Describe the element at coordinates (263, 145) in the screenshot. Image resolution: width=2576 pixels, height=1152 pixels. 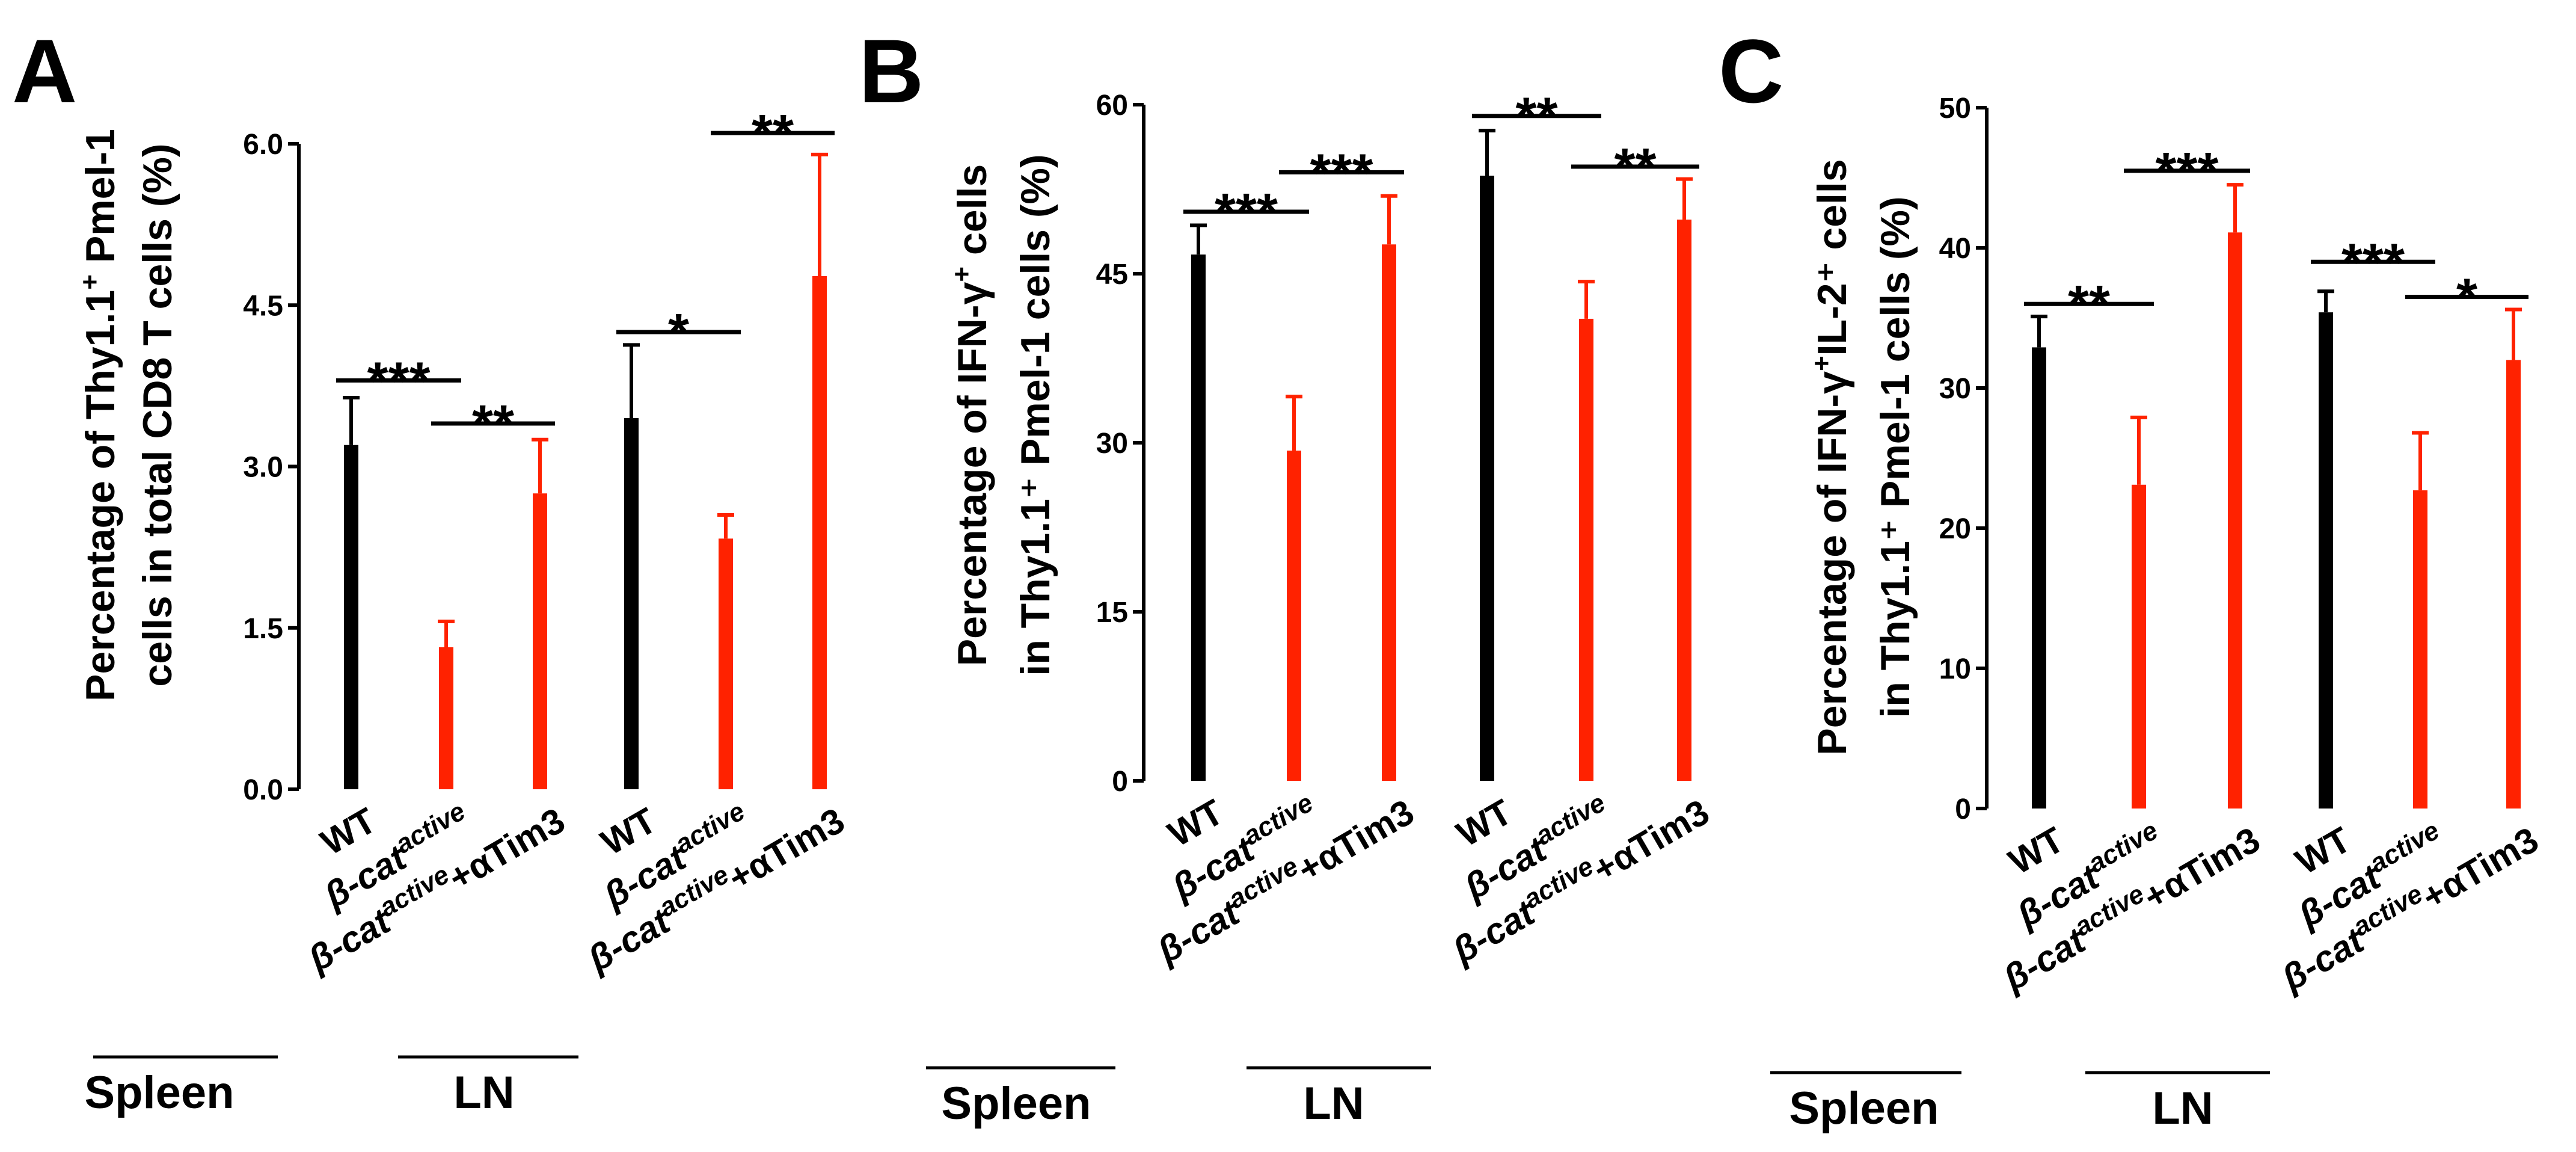
I see `y-tick-label: 6.0` at that location.